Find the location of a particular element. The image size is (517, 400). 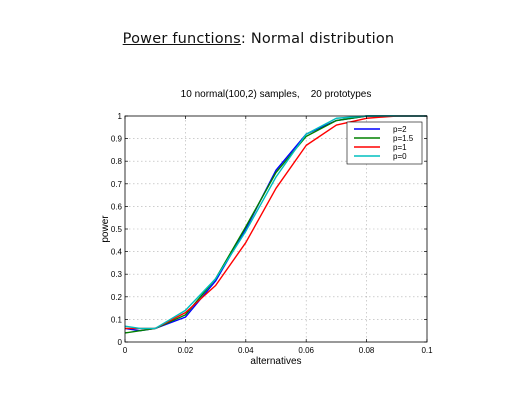

x-tick-label: 0.04 is located at coordinates (246, 350).